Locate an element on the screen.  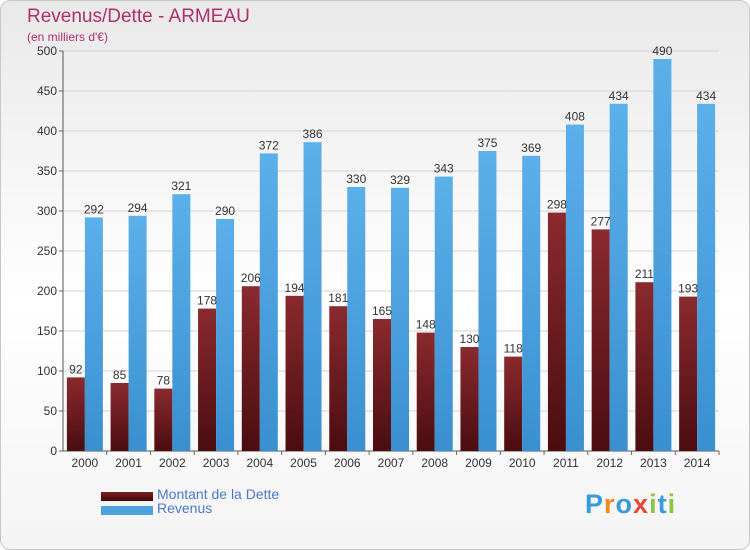
x-tick-label: 2006 is located at coordinates (347, 463).